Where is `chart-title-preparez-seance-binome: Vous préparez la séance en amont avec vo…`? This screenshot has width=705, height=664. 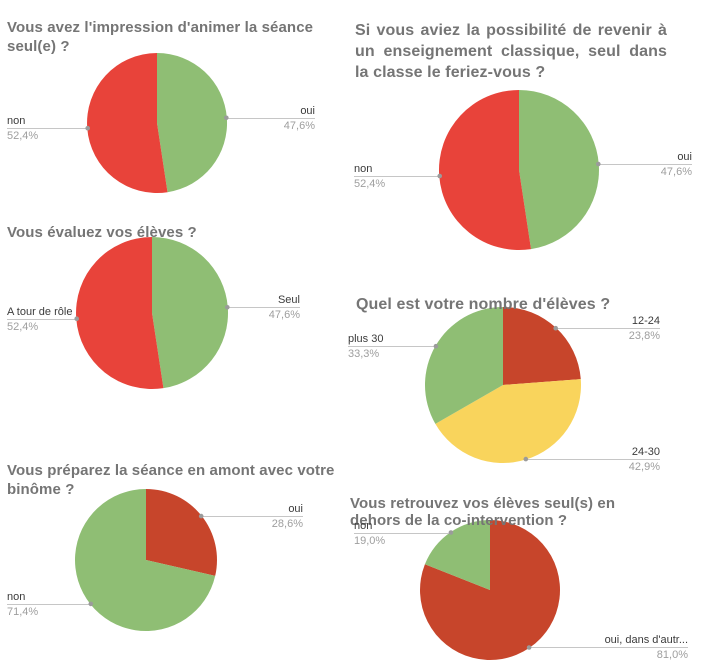
chart-title-preparez-seance-binome: Vous préparez la séance en amont avec vo… is located at coordinates (171, 480).